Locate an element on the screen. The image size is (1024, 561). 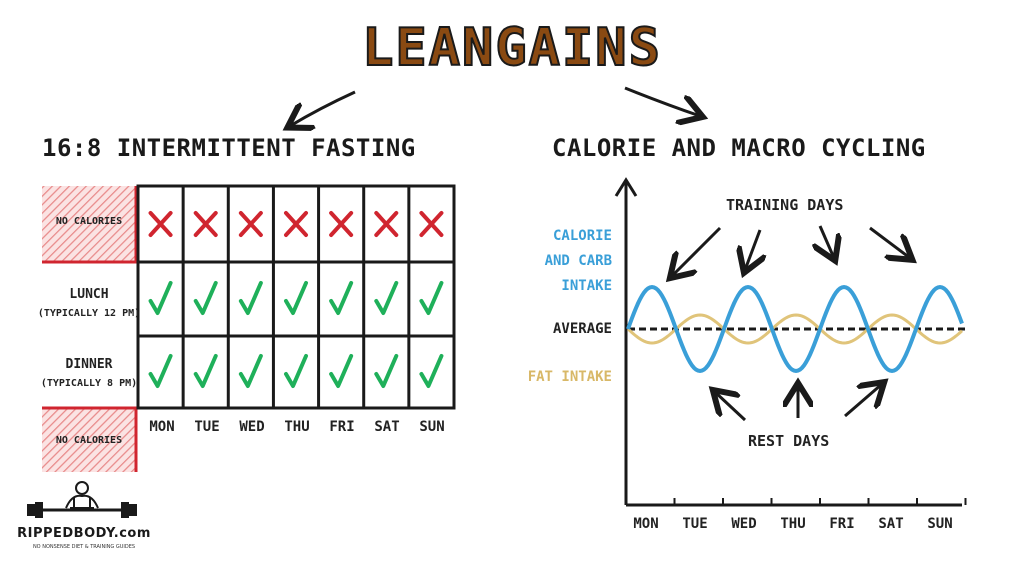
fat-intake-wave is located at coordinates (795, 329).